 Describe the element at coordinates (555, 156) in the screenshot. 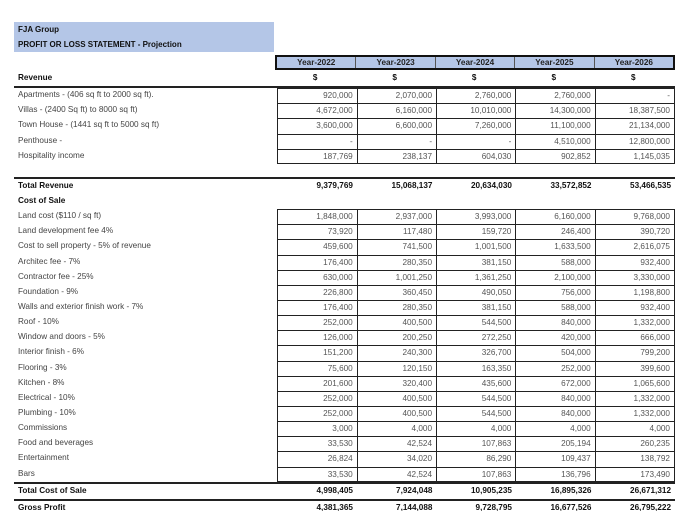

I see `value-cell: 902,852` at that location.